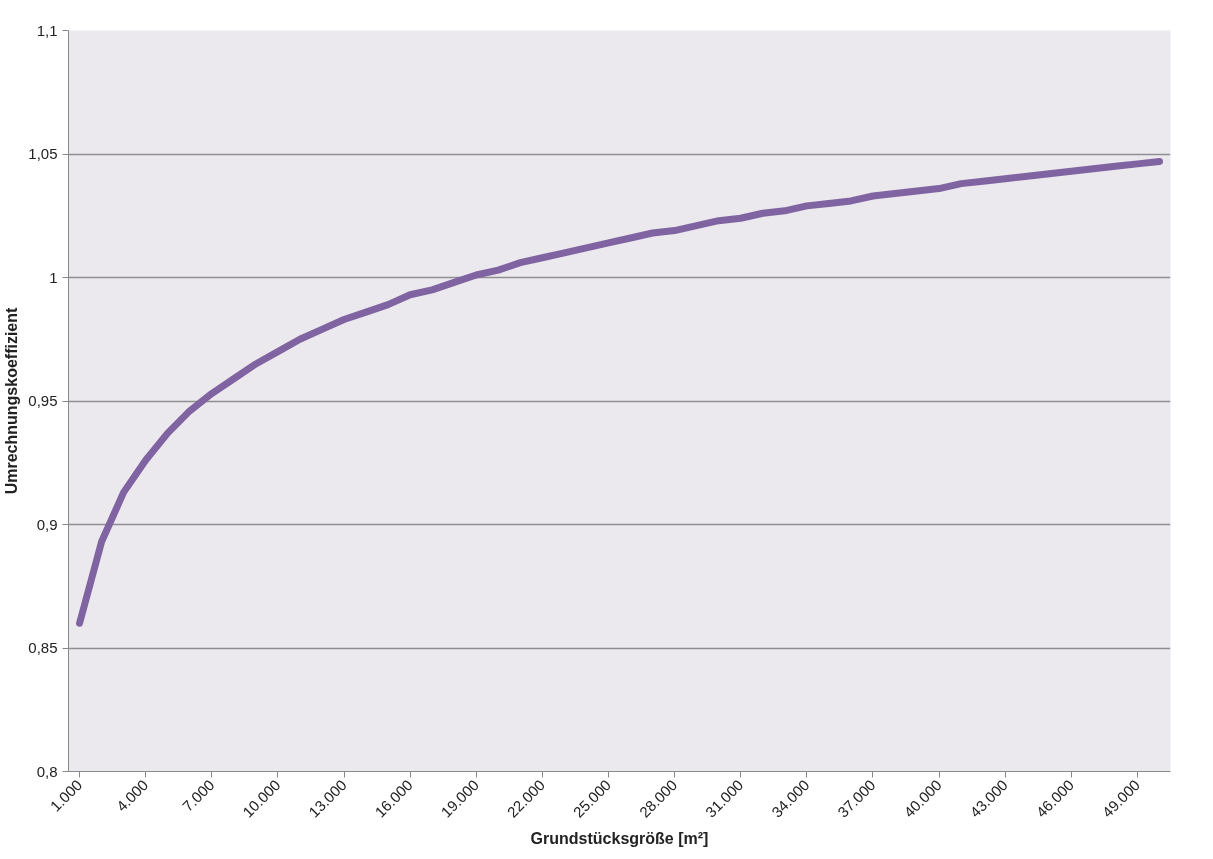 This screenshot has width=1213, height=859. Describe the element at coordinates (43, 400) in the screenshot. I see `y-tick-label: 0,95` at that location.